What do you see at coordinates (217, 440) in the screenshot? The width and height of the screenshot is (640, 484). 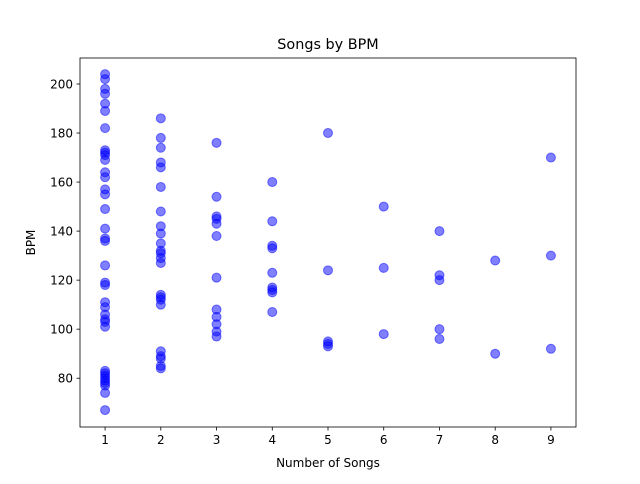 I see `x-tick-label: 3` at bounding box center [217, 440].